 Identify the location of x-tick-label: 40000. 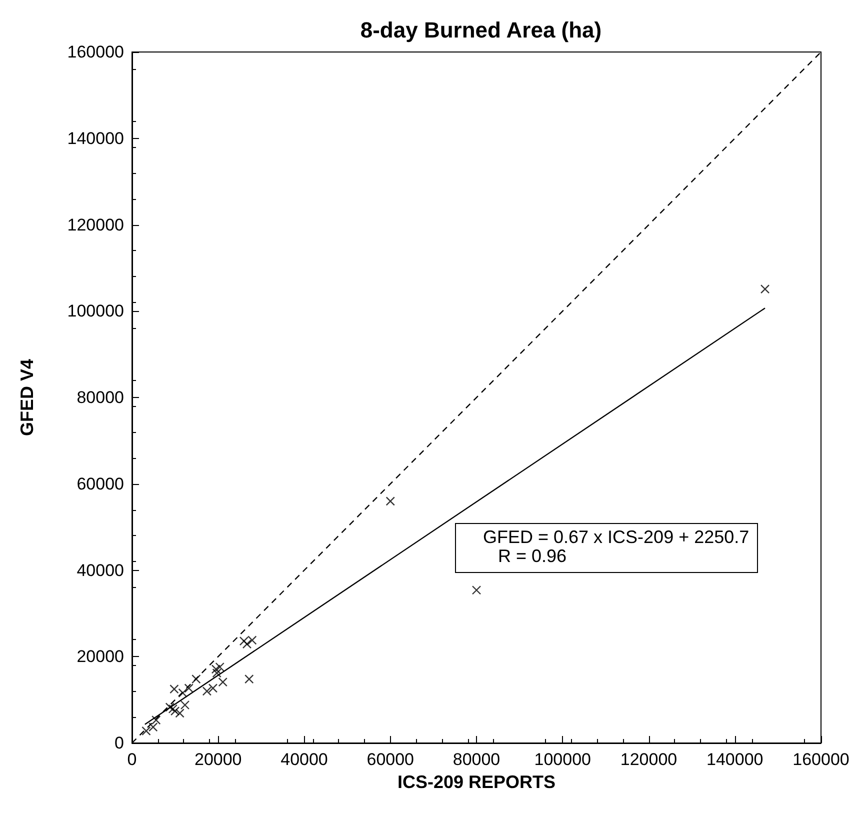
(304, 759).